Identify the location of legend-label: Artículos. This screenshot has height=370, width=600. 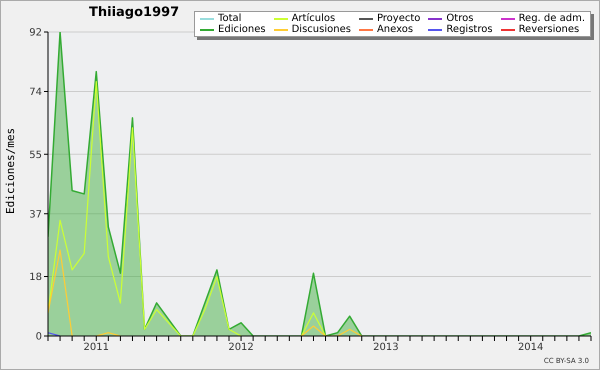
(313, 18).